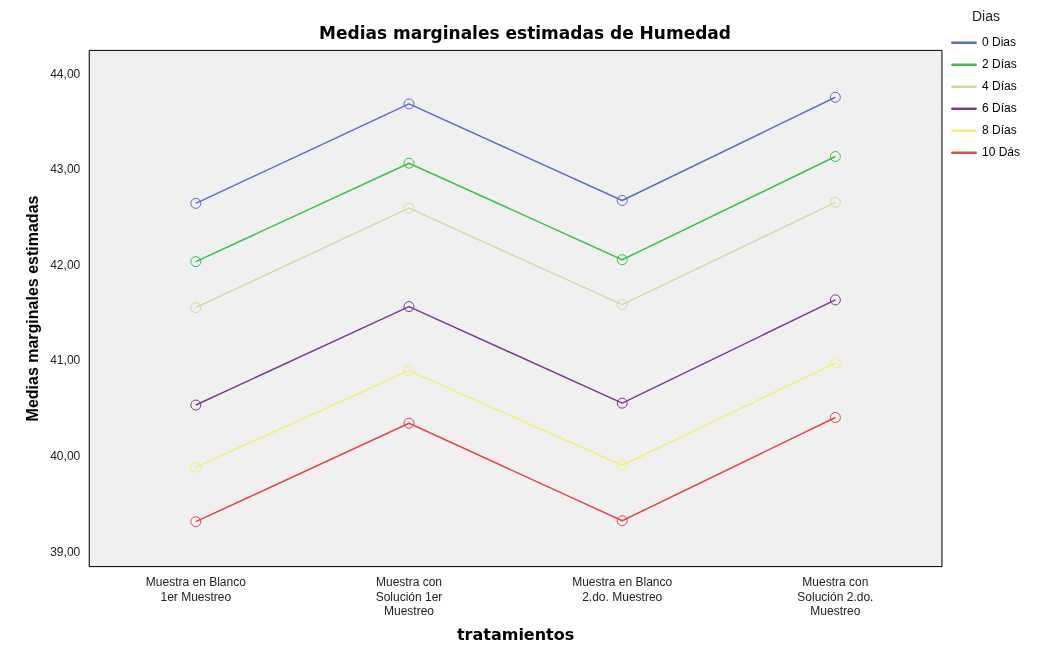 The height and width of the screenshot is (659, 1060). Describe the element at coordinates (985, 15) in the screenshot. I see `legend-title: Dias` at that location.